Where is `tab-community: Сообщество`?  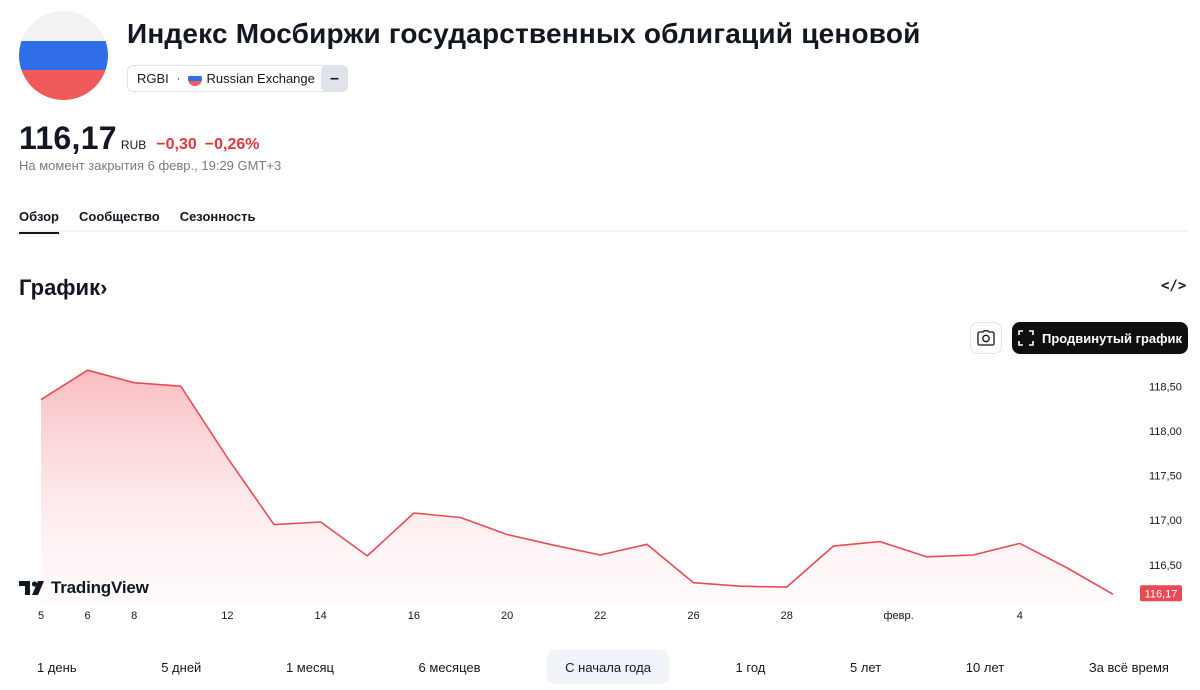 tab-community: Сообщество is located at coordinates (119, 216).